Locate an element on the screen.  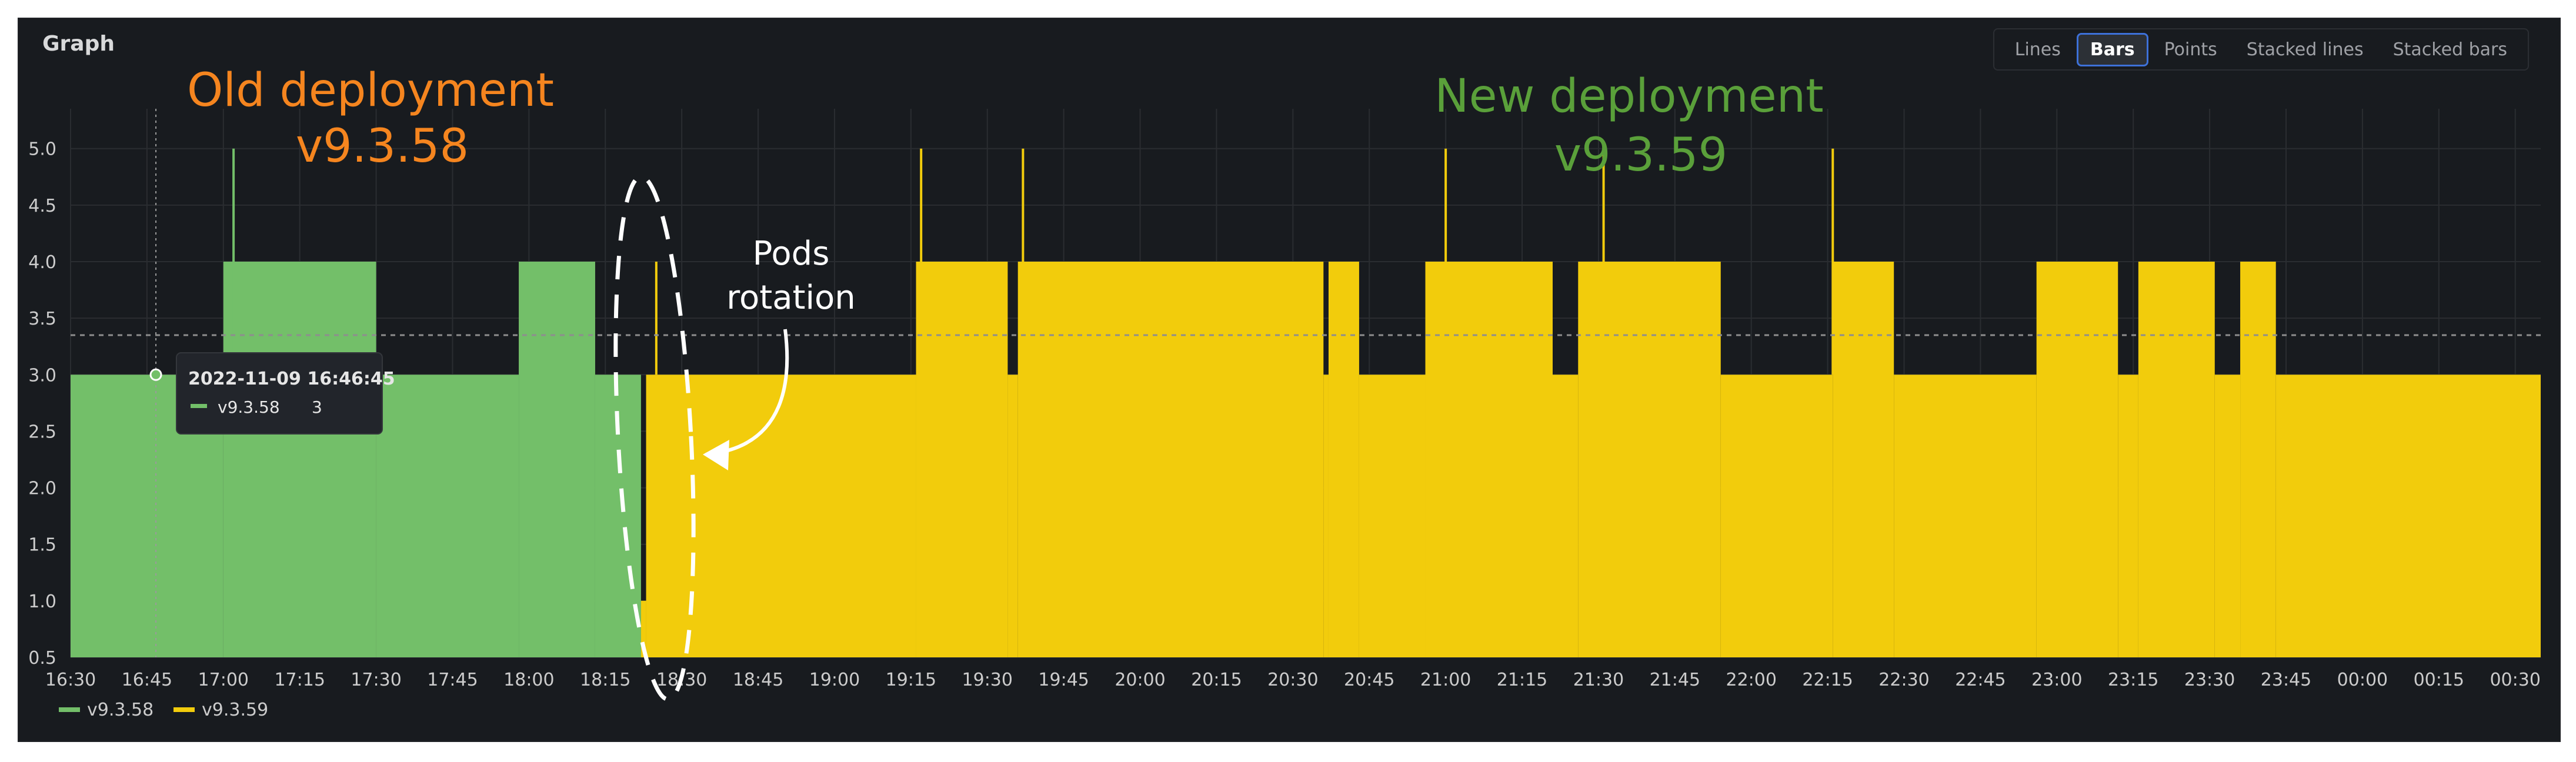
y-tick-label: 3.0 is located at coordinates (42, 375).